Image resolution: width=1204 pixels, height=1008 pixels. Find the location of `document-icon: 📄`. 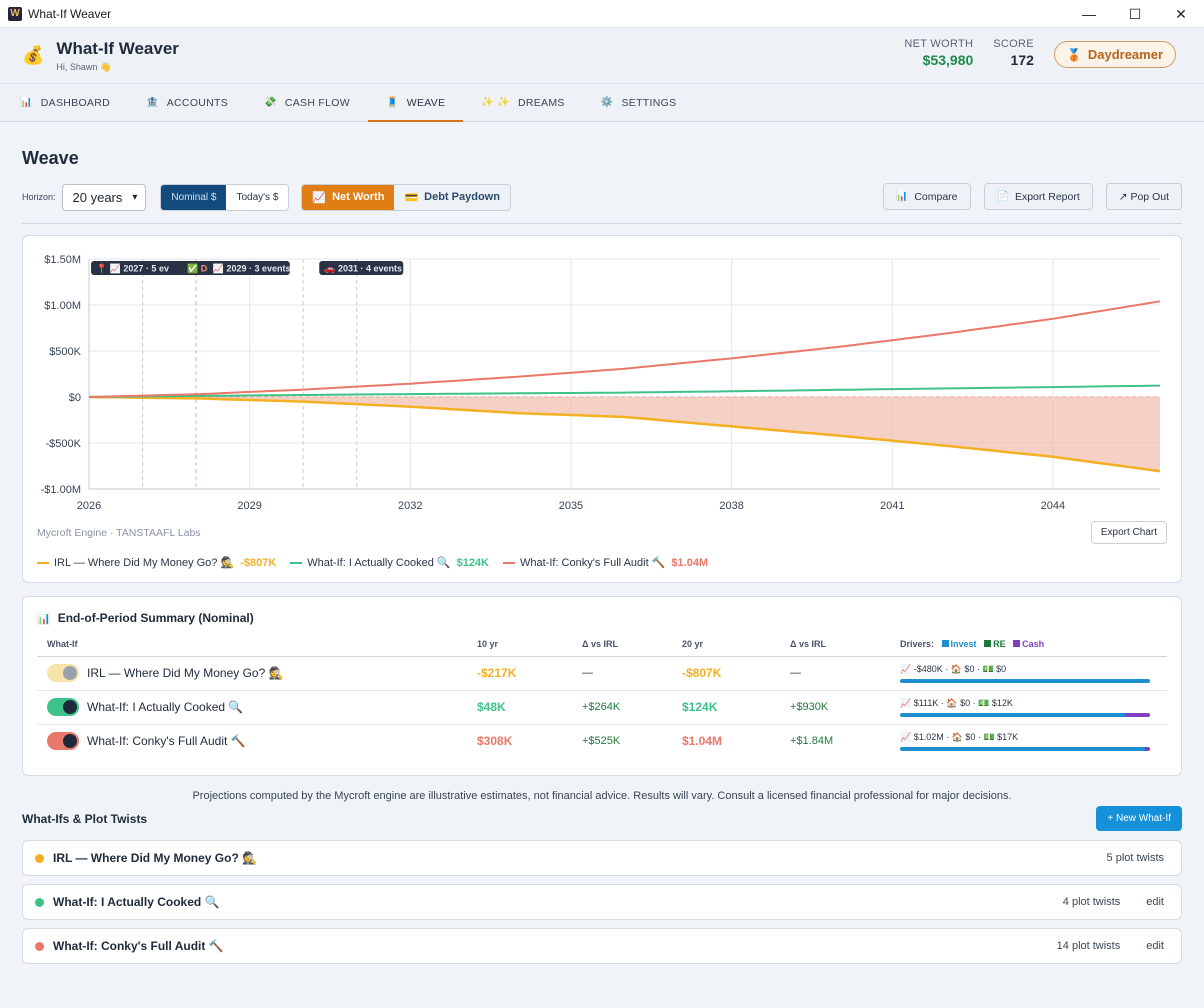

document-icon: 📄 is located at coordinates (1002, 196).